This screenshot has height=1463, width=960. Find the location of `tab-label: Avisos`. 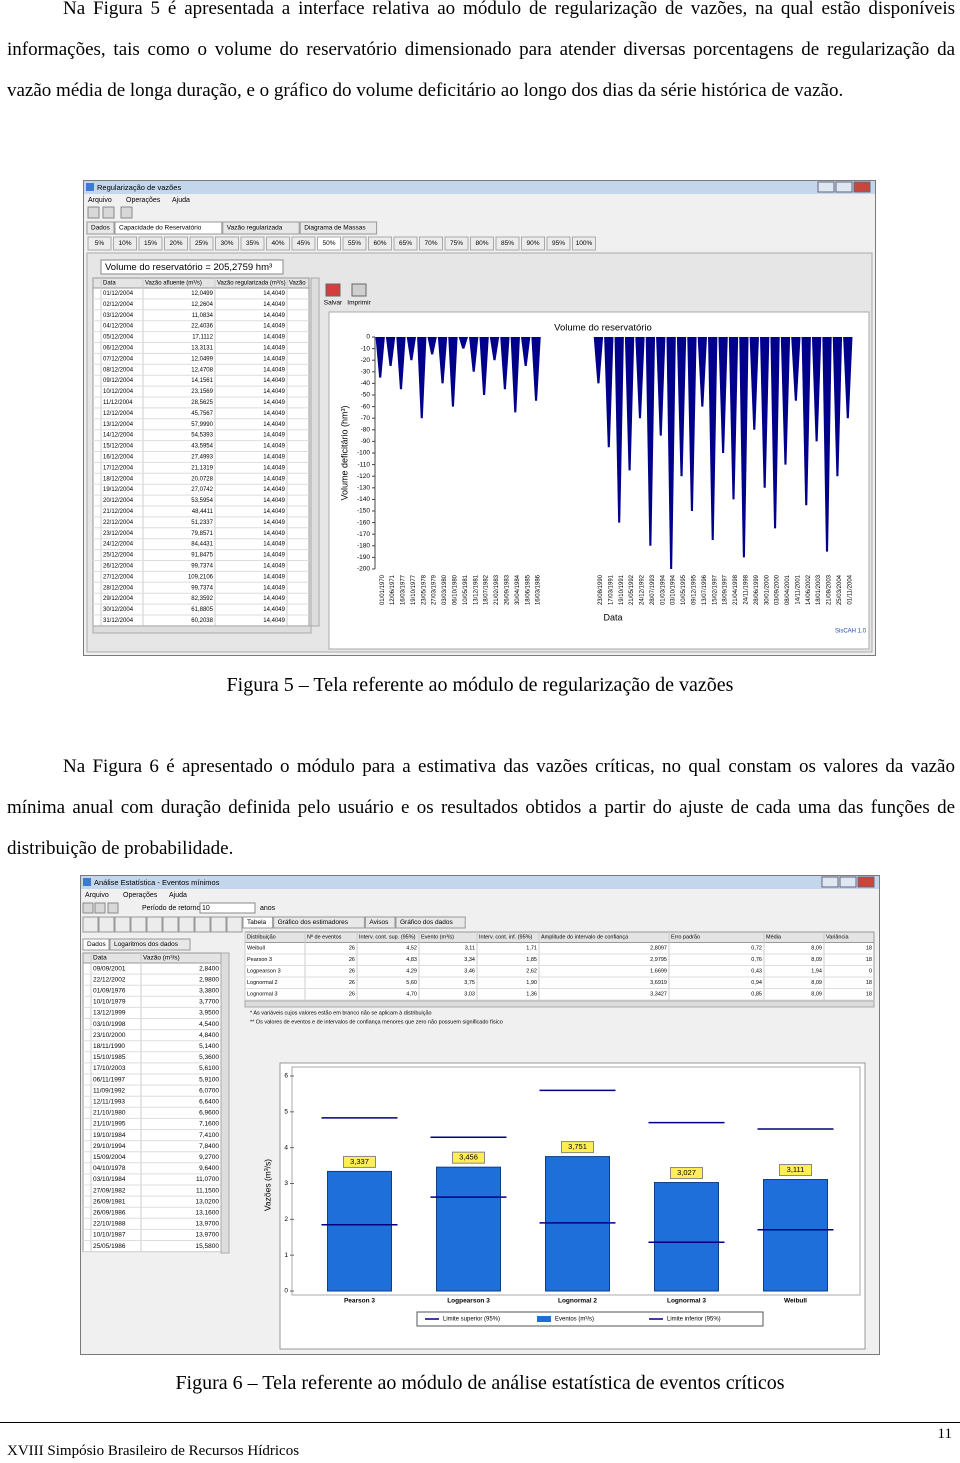

tab-label: Avisos is located at coordinates (379, 922).